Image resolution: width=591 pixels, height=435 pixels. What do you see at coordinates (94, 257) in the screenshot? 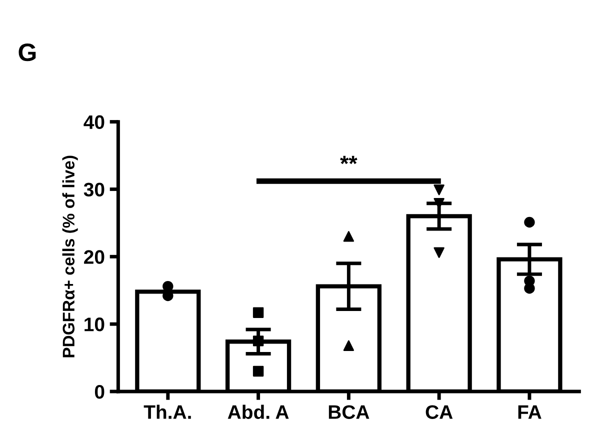
I see `y-tick-label: 20` at bounding box center [94, 257].